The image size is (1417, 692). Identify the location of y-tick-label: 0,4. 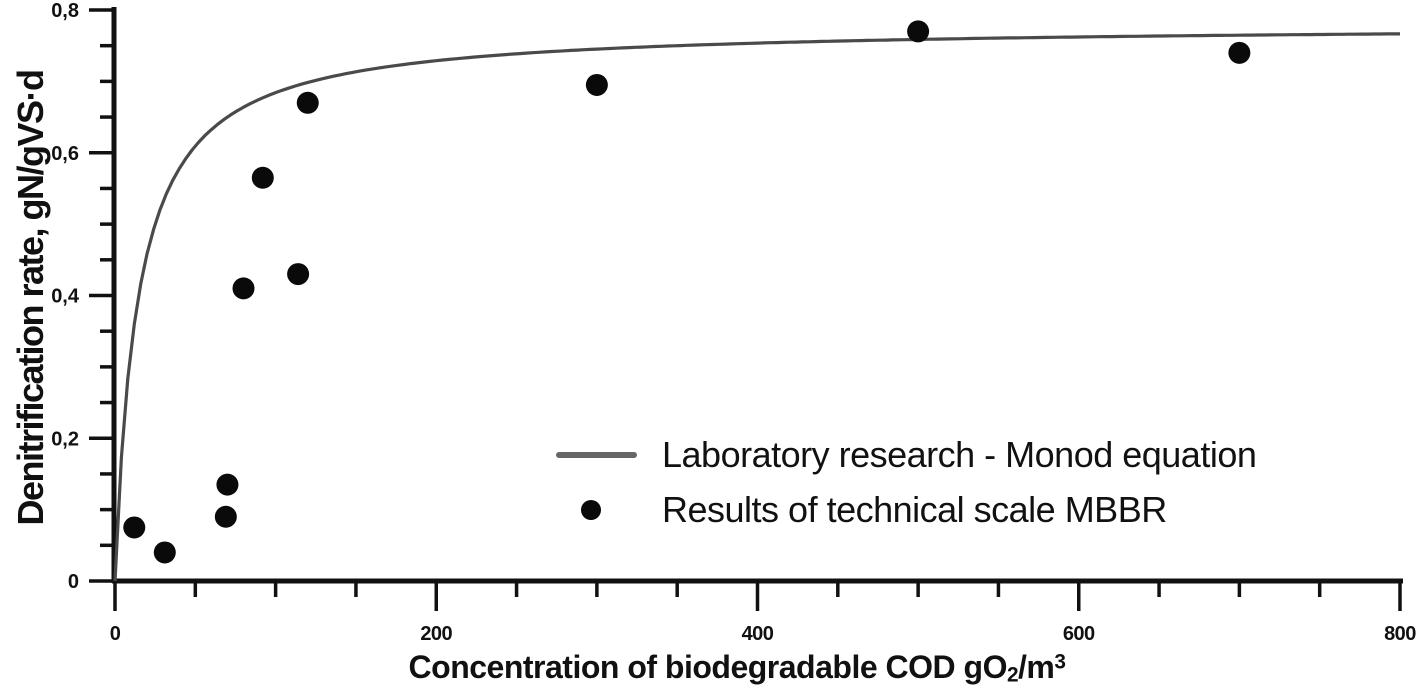
(65, 297).